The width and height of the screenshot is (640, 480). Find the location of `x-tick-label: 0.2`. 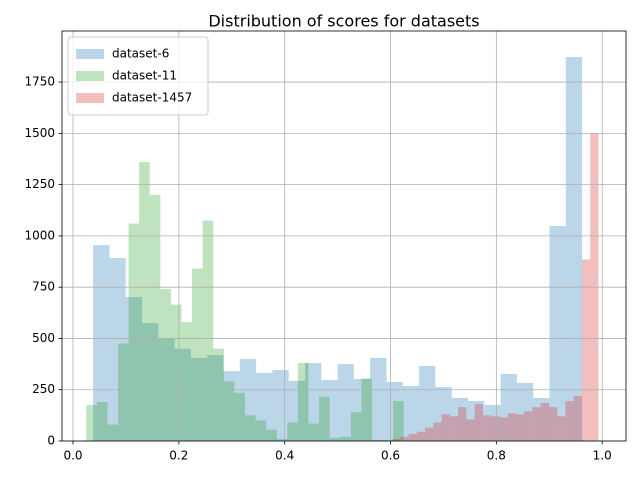

x-tick-label: 0.2 is located at coordinates (178, 456).